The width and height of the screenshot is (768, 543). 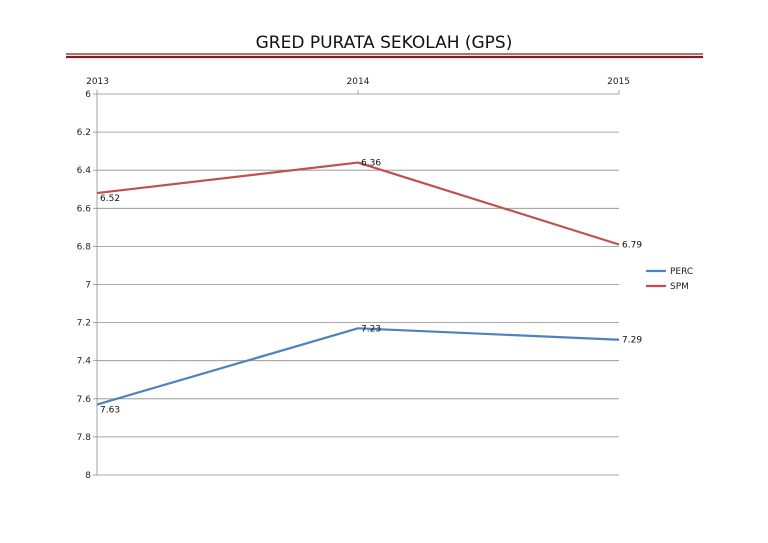 What do you see at coordinates (84, 400) in the screenshot?
I see `y-tick-label: 7.6` at bounding box center [84, 400].